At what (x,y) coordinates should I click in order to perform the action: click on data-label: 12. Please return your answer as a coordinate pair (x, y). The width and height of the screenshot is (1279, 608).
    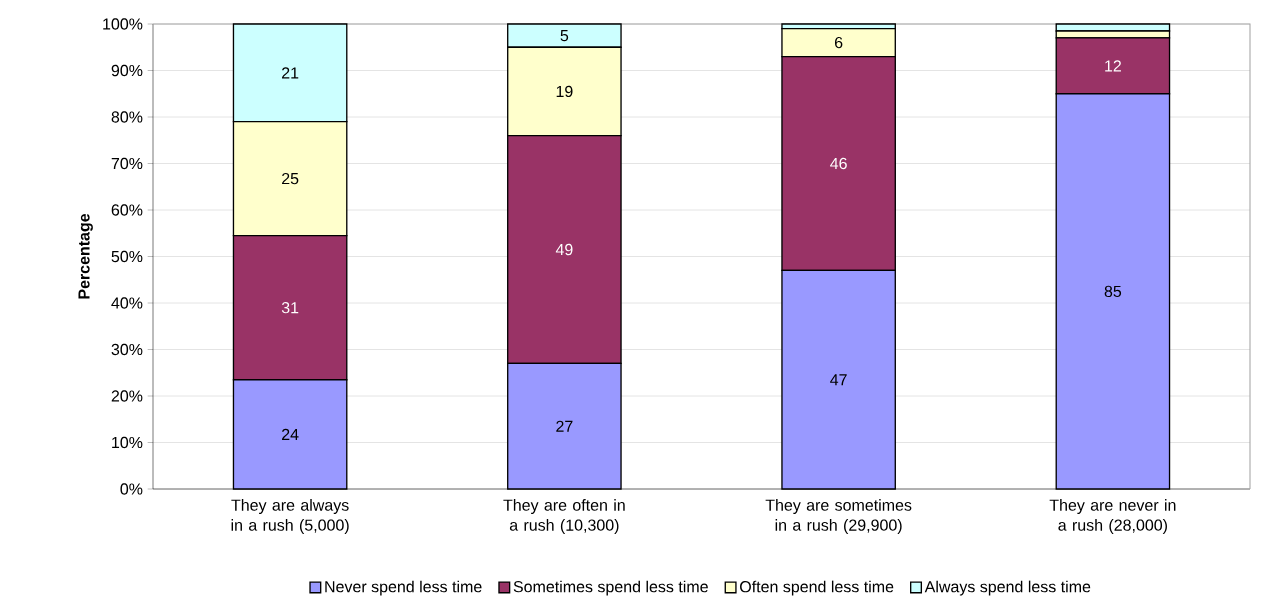
    Looking at the image, I should click on (1113, 66).